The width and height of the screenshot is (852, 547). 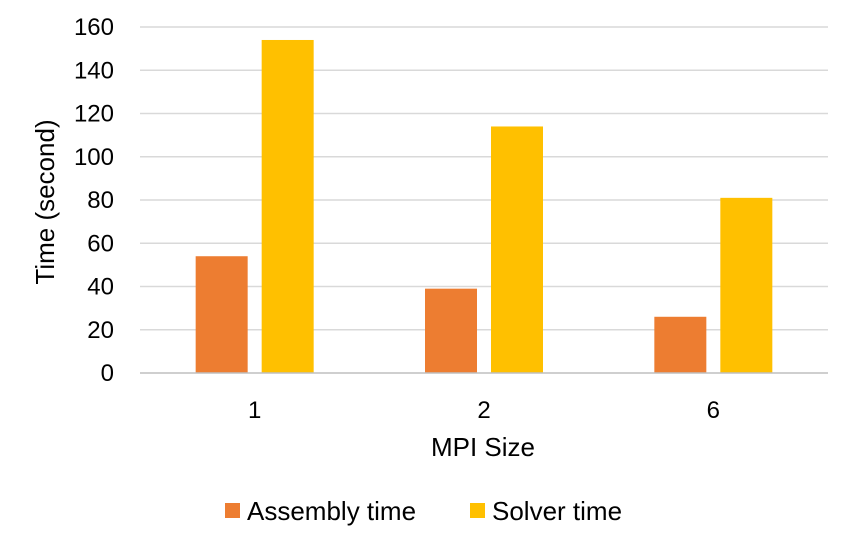 What do you see at coordinates (45, 201) in the screenshot?
I see `y-axis-title: Time (second)` at bounding box center [45, 201].